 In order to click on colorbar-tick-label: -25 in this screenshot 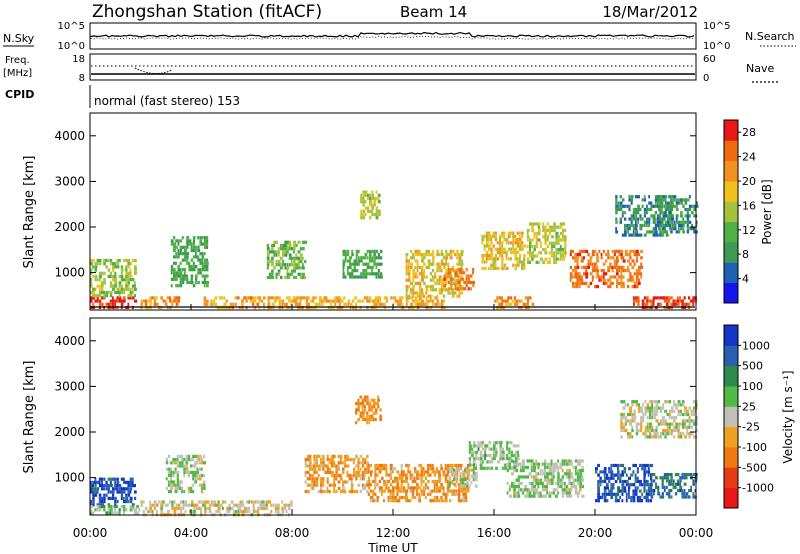, I will do `click(751, 427)`.